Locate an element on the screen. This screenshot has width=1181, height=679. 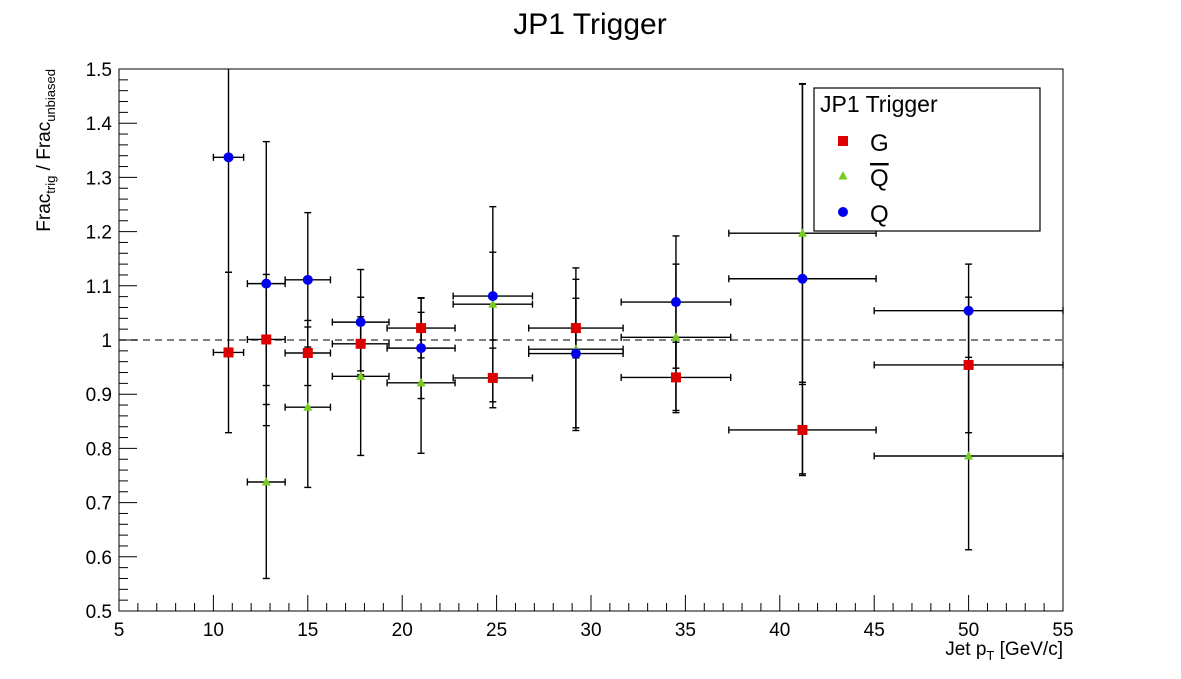
x-tick-label: 45 is located at coordinates (874, 630).